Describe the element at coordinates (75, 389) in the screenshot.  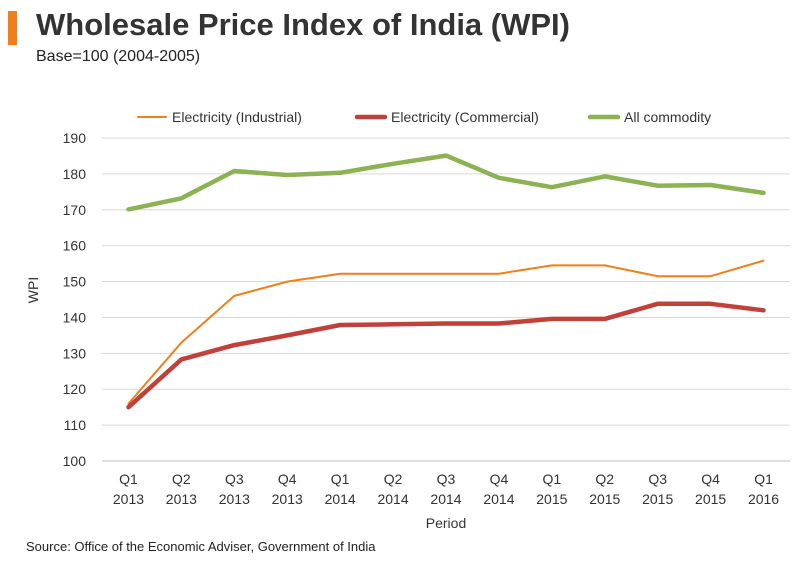
I see `y-tick-label: 120` at that location.